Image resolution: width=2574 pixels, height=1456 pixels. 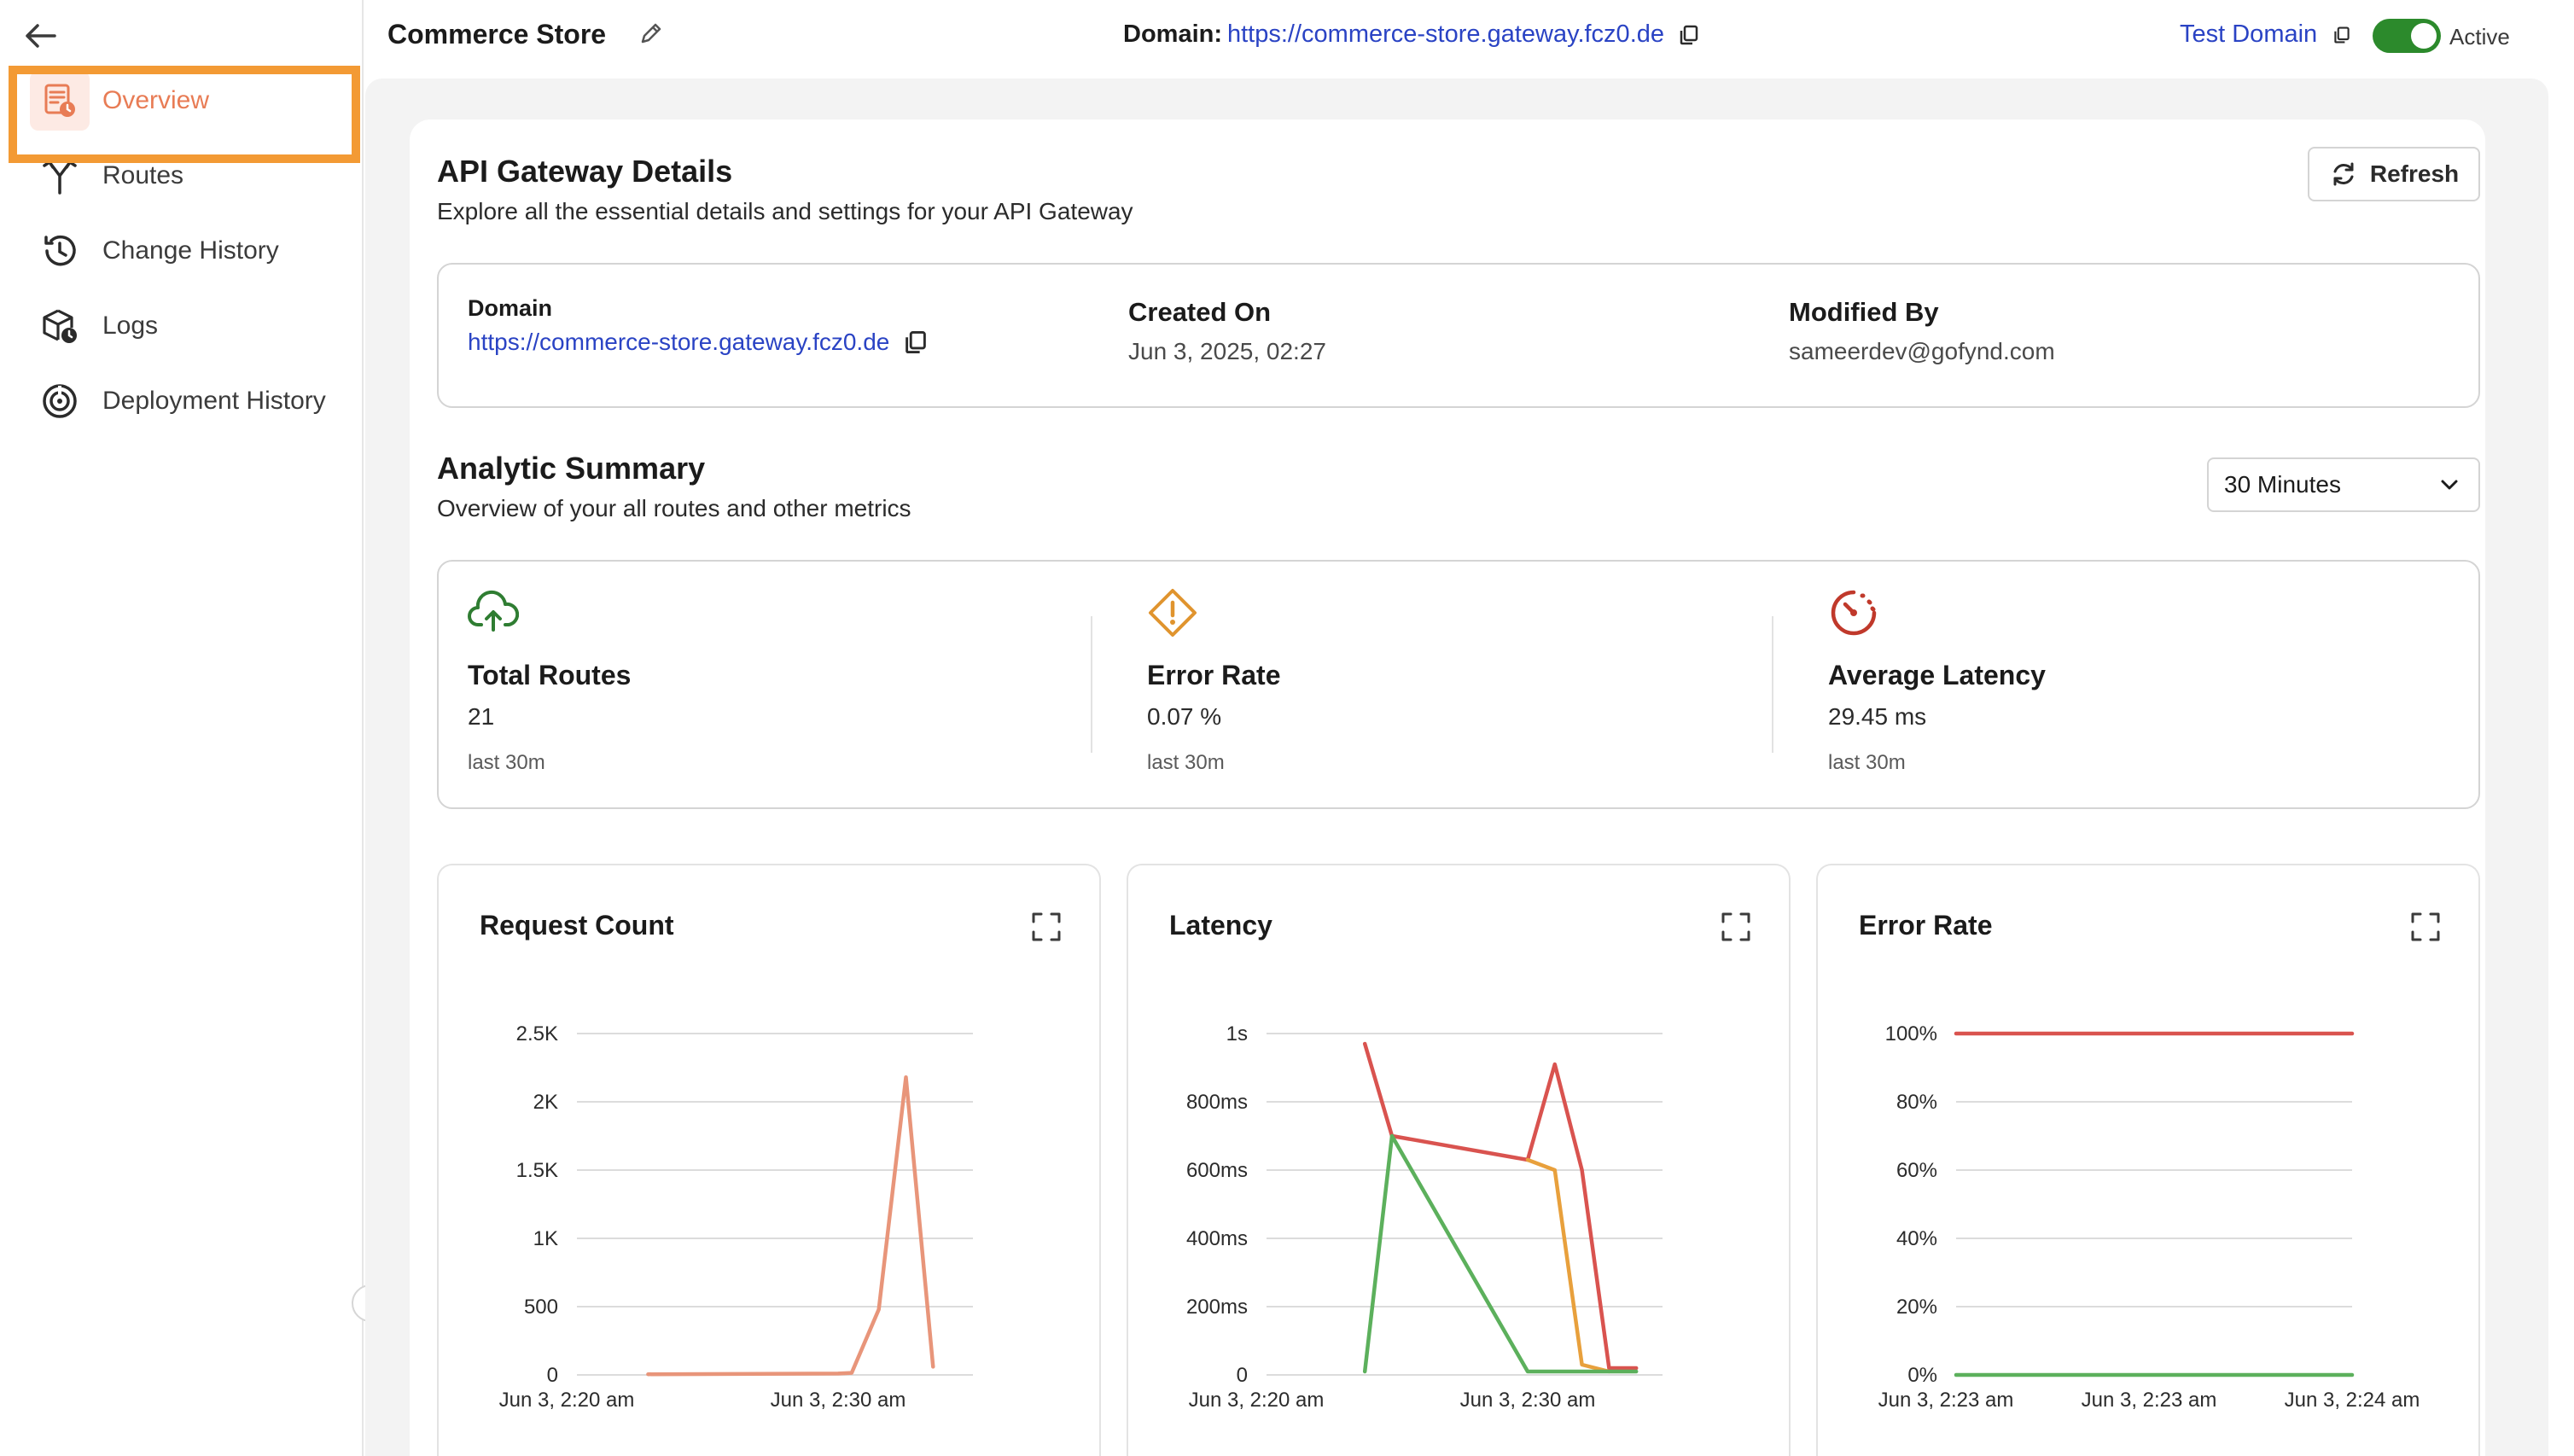 What do you see at coordinates (2282, 485) in the screenshot?
I see `time-range-value: 30 Minutes` at bounding box center [2282, 485].